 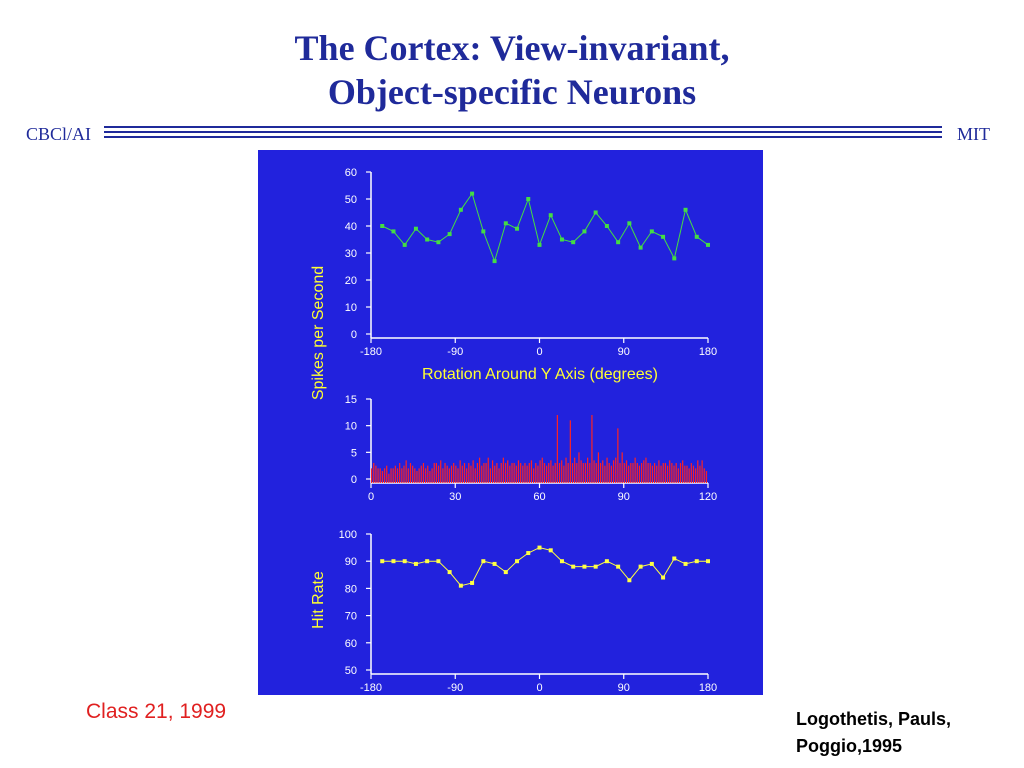 I want to click on y-tick-label: 10, so click(x=351, y=427).